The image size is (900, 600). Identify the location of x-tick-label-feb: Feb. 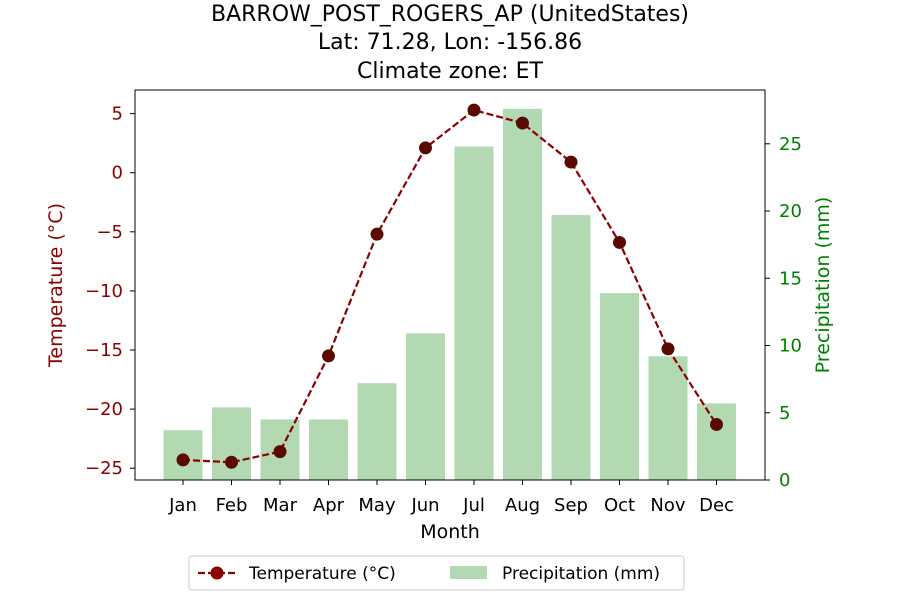
(232, 505).